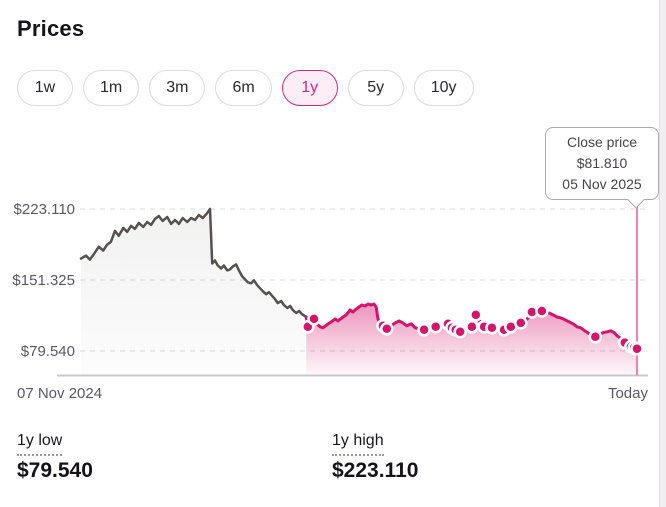 The image size is (666, 507). Describe the element at coordinates (40, 444) in the screenshot. I see `stat-low-label: 1y low` at that location.